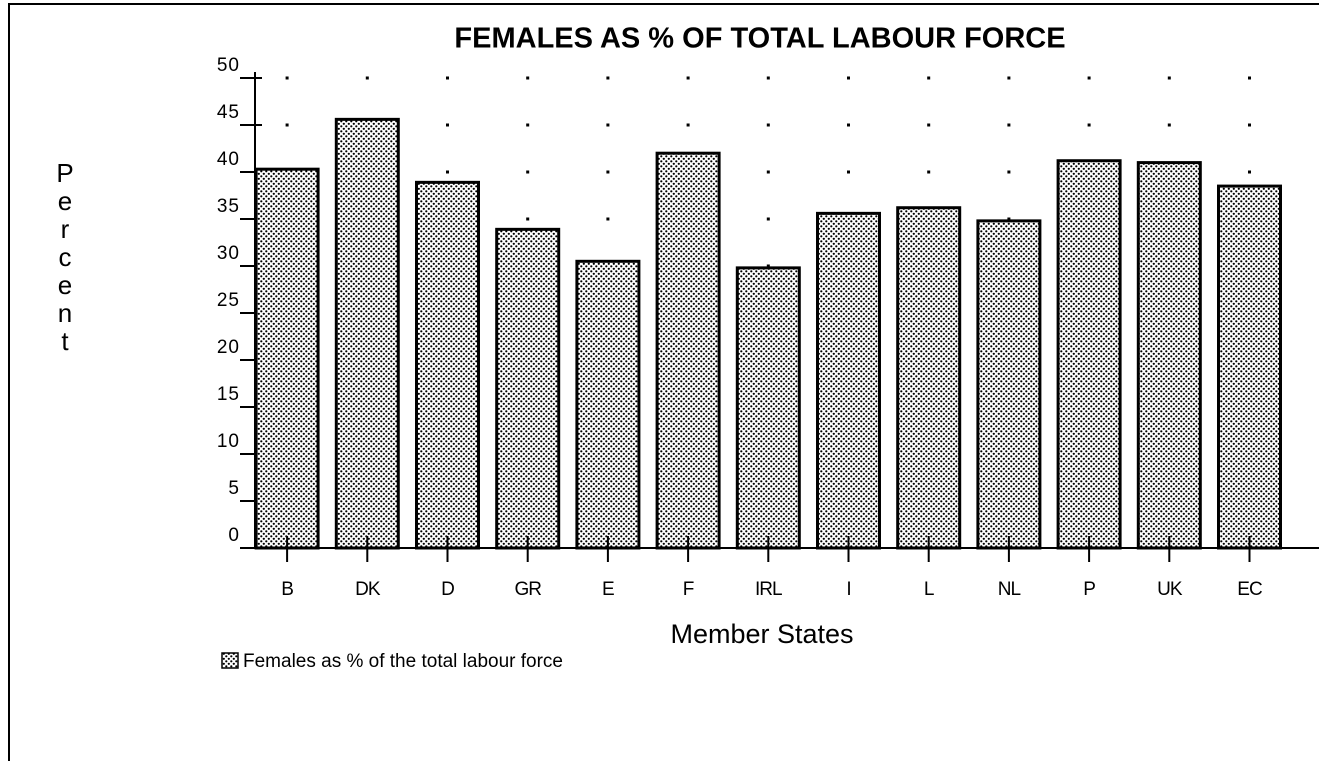 The width and height of the screenshot is (1319, 761). Describe the element at coordinates (287, 589) in the screenshot. I see `x-tick-label: B` at that location.